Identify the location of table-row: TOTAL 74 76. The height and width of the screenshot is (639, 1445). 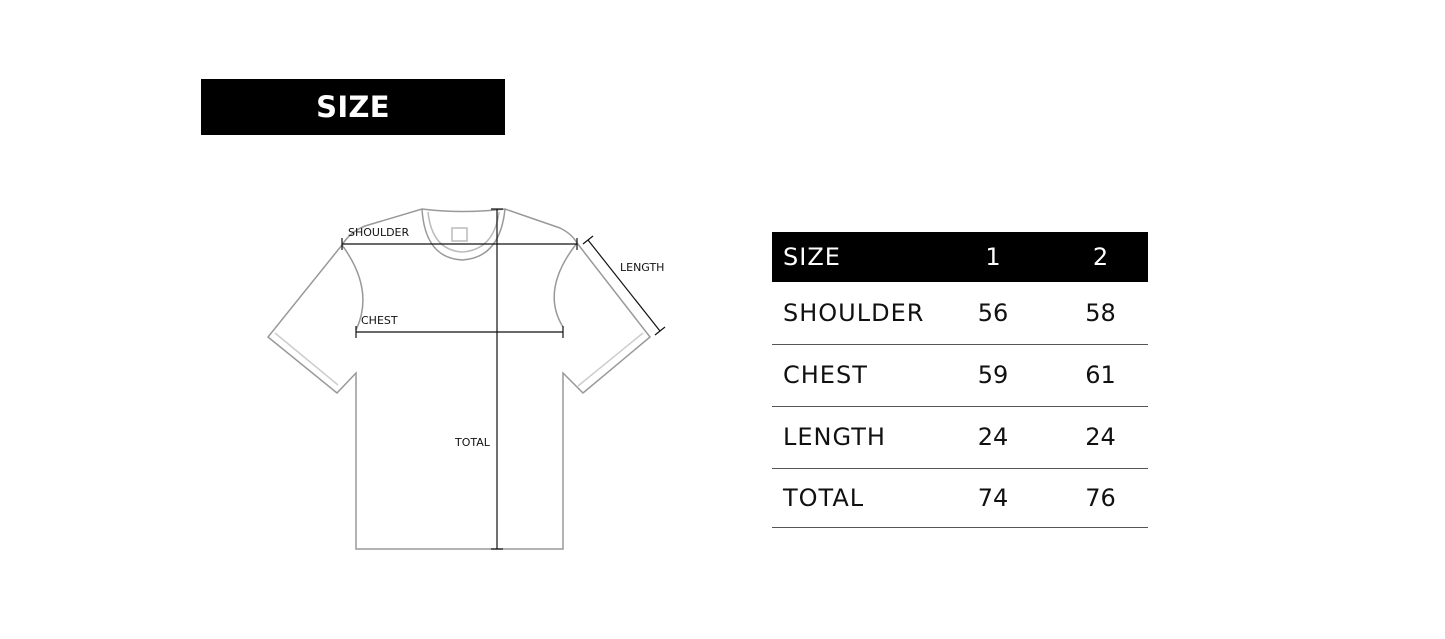
(960, 497).